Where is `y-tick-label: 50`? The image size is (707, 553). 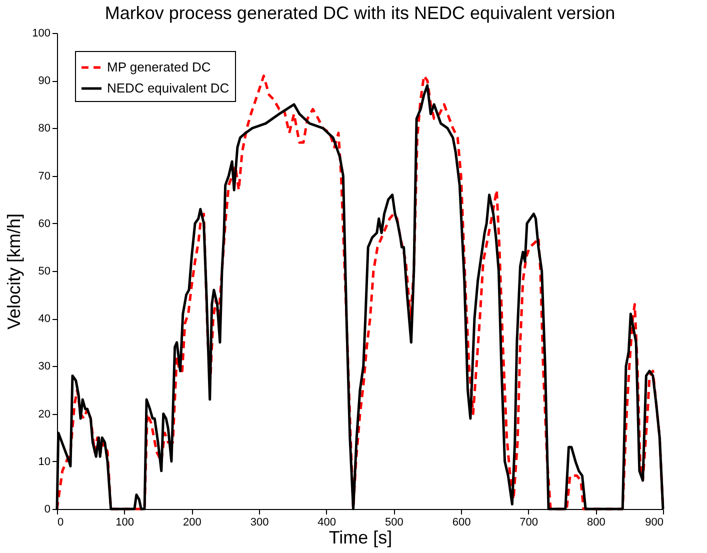
y-tick-label: 50 is located at coordinates (44, 272).